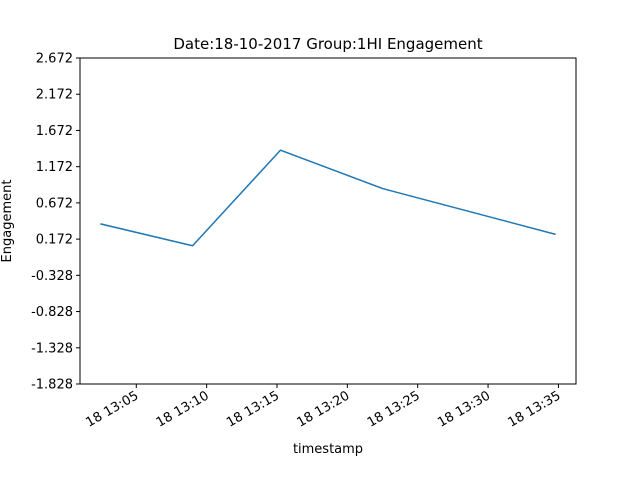  What do you see at coordinates (7, 221) in the screenshot?
I see `y-axis-label: Engagement` at bounding box center [7, 221].